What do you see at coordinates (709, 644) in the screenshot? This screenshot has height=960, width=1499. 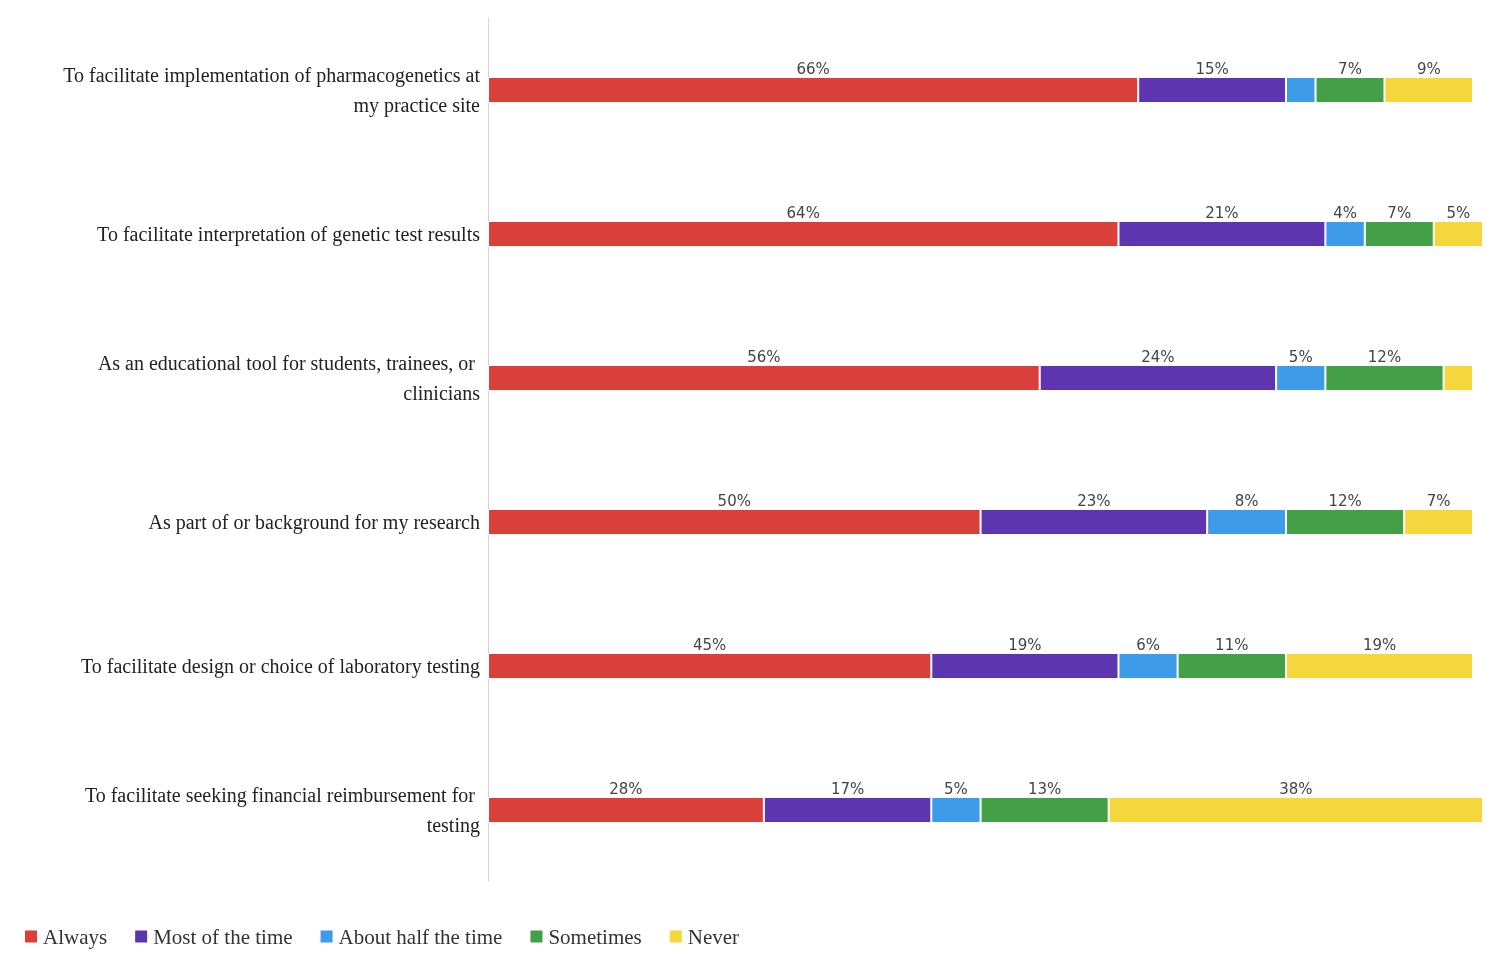 I see `data-label: 45%` at bounding box center [709, 644].